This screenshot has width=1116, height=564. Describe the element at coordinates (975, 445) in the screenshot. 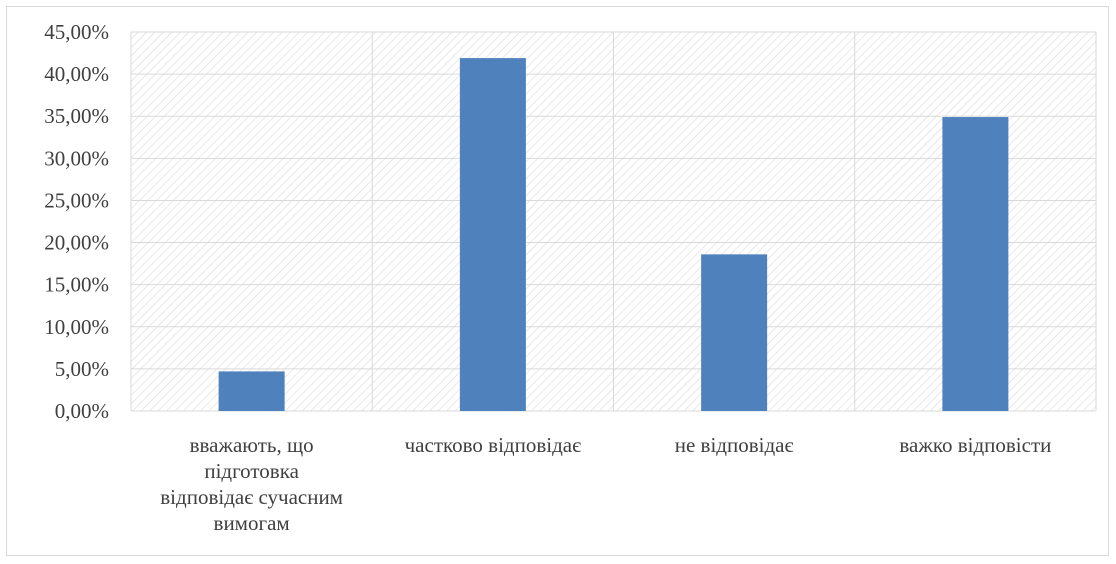

I see `x-category-label: важко відповісти` at that location.